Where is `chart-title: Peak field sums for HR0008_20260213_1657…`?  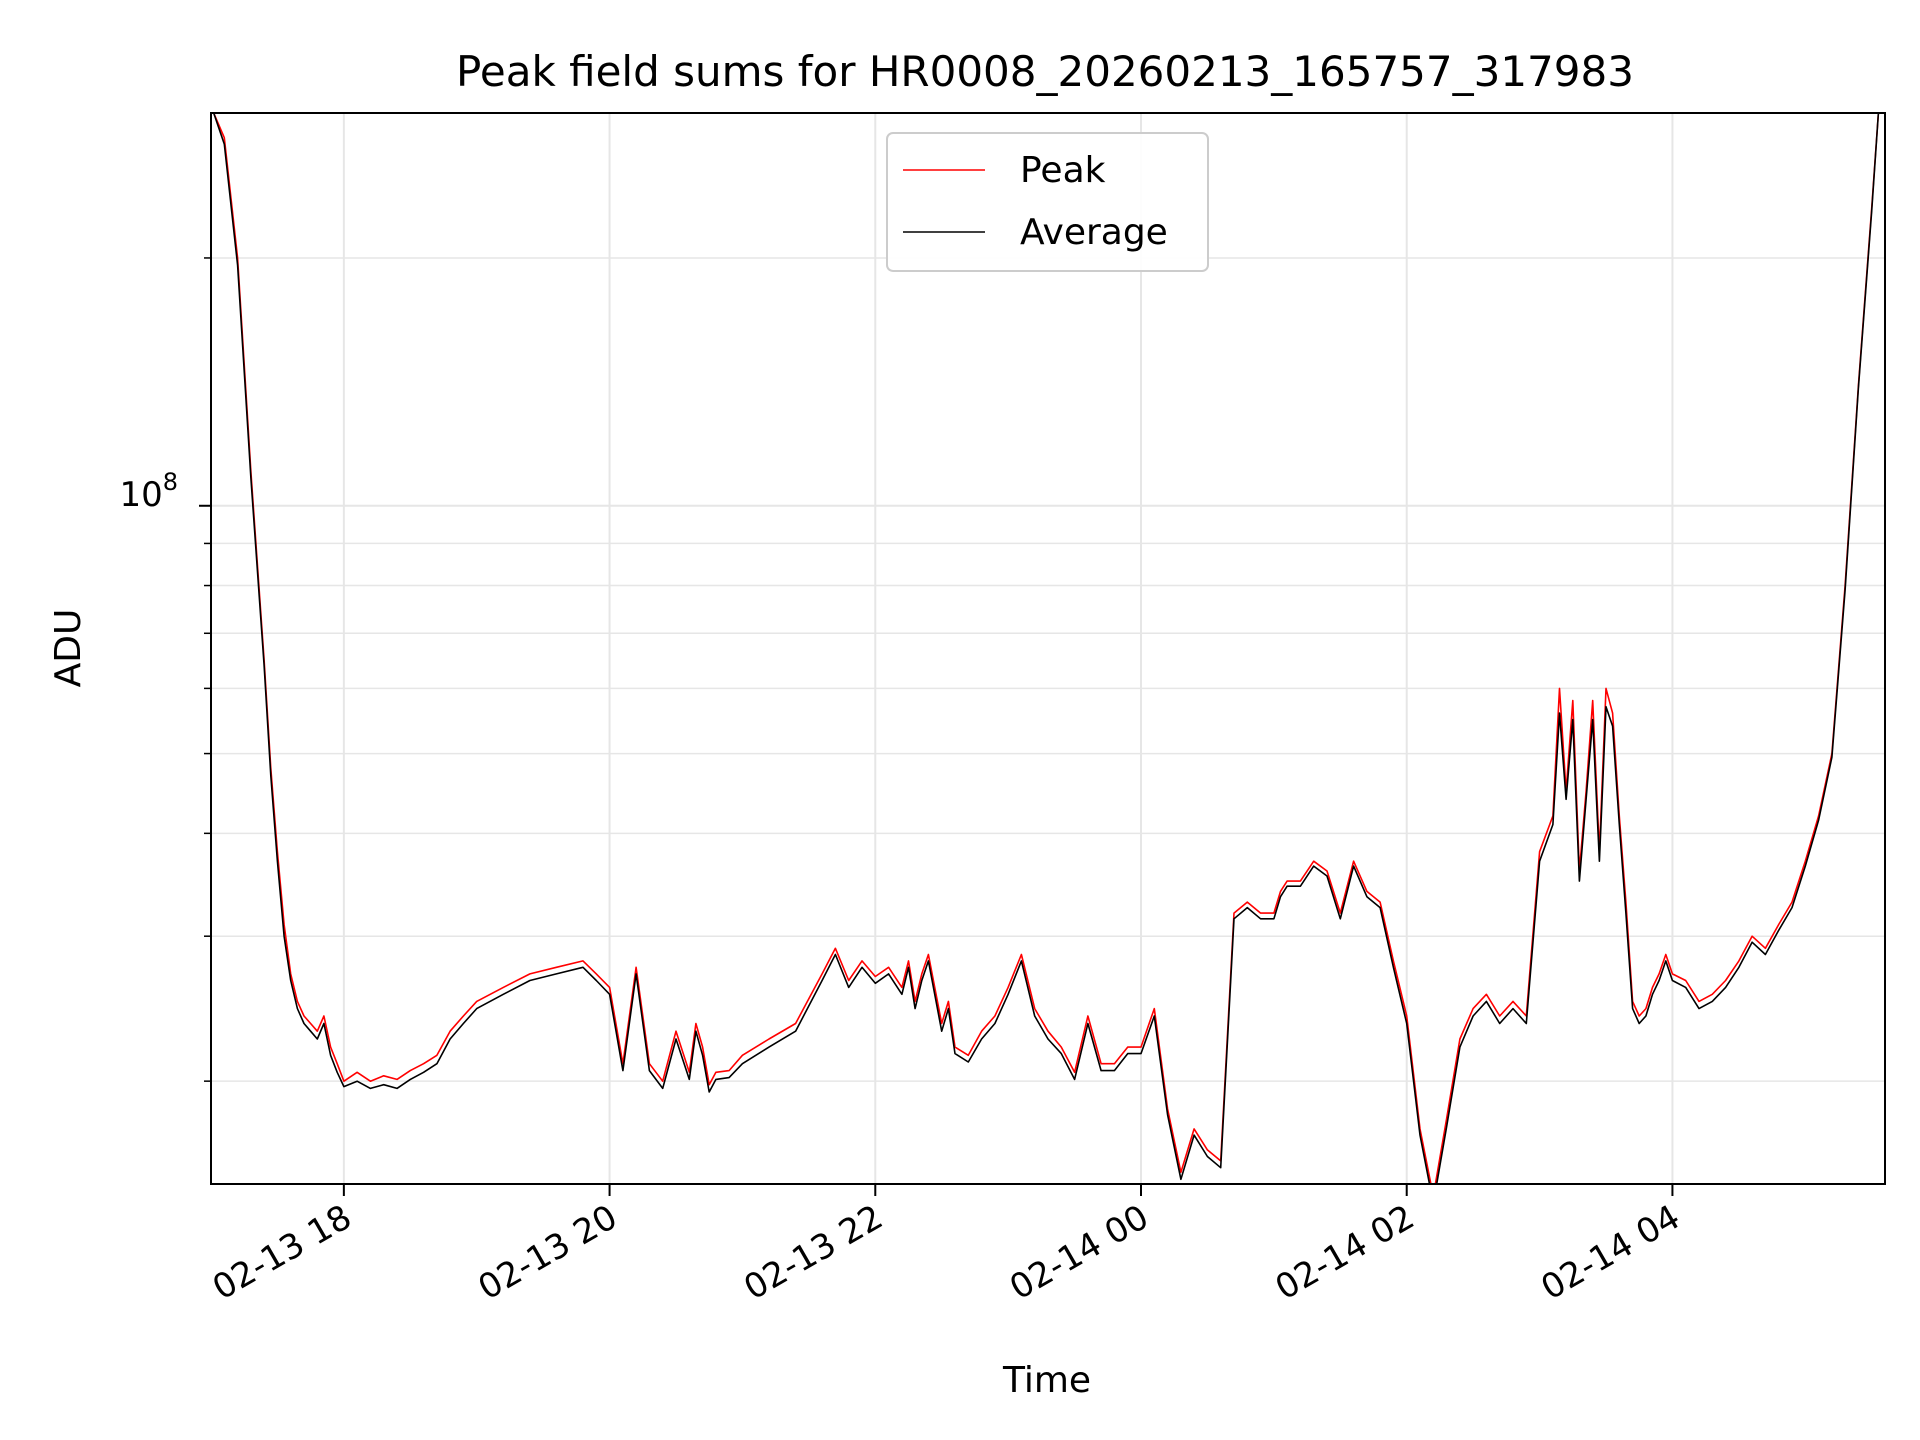
chart-title: Peak field sums for HR0008_20260213_1657… is located at coordinates (1045, 71).